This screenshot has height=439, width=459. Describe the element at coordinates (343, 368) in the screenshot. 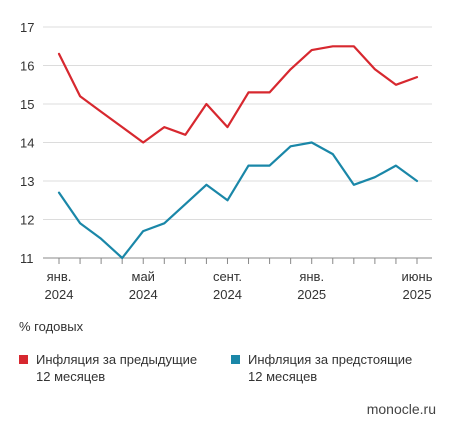

I see `legend-label-upcoming: Инфляция за предстоящие 12 месяцев` at that location.